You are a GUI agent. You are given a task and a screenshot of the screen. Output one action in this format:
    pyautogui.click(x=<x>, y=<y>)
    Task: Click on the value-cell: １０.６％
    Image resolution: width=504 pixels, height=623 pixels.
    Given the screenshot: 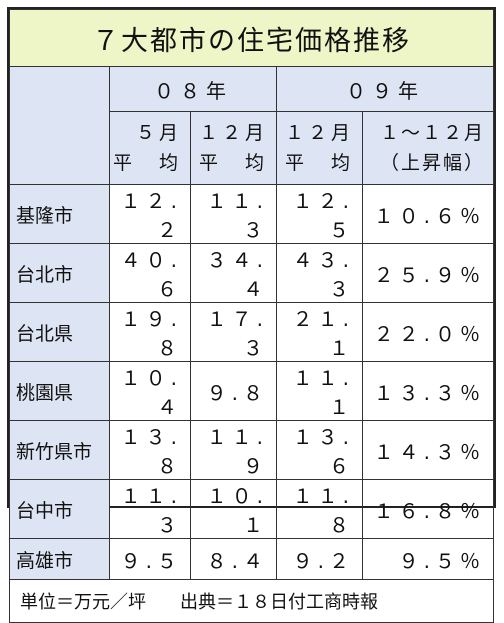 What is the action you would take?
    pyautogui.click(x=428, y=214)
    